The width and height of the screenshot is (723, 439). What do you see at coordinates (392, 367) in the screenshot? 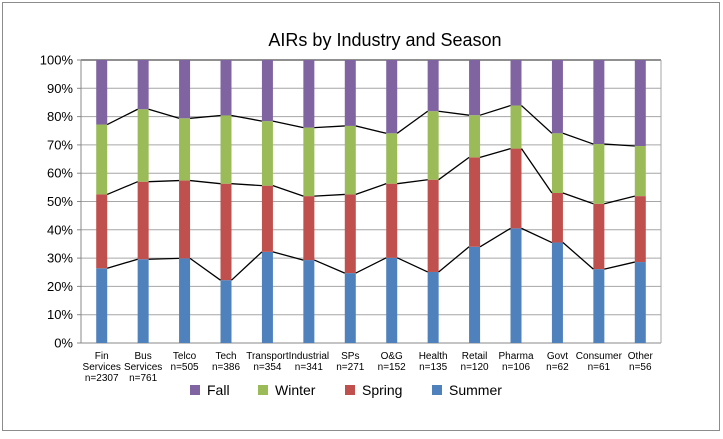
I see `x-tick-count: n=152` at bounding box center [392, 367].